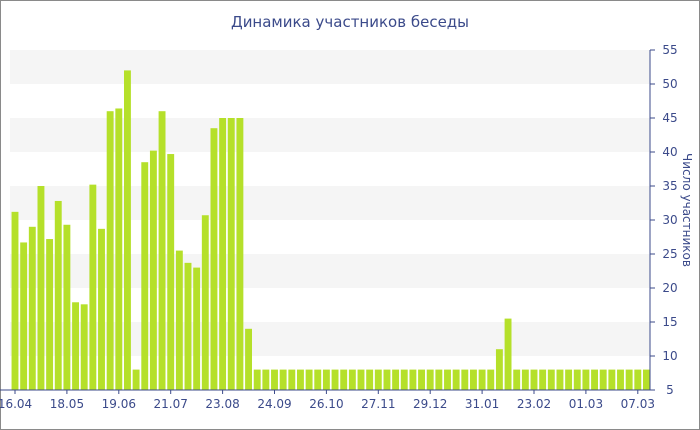  I want to click on y-axis-label: Число участников, so click(687, 210).